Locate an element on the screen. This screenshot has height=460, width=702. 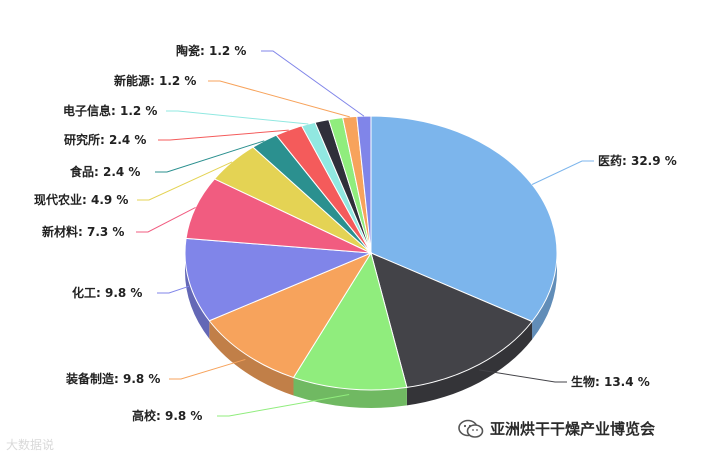
watermark-right-text: 亚洲烘干干燥产业博览会 is located at coordinates (573, 429).